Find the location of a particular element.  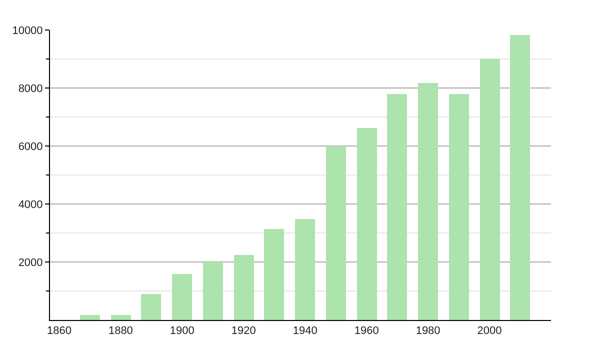

y-tick-label: 2000 is located at coordinates (30, 262).